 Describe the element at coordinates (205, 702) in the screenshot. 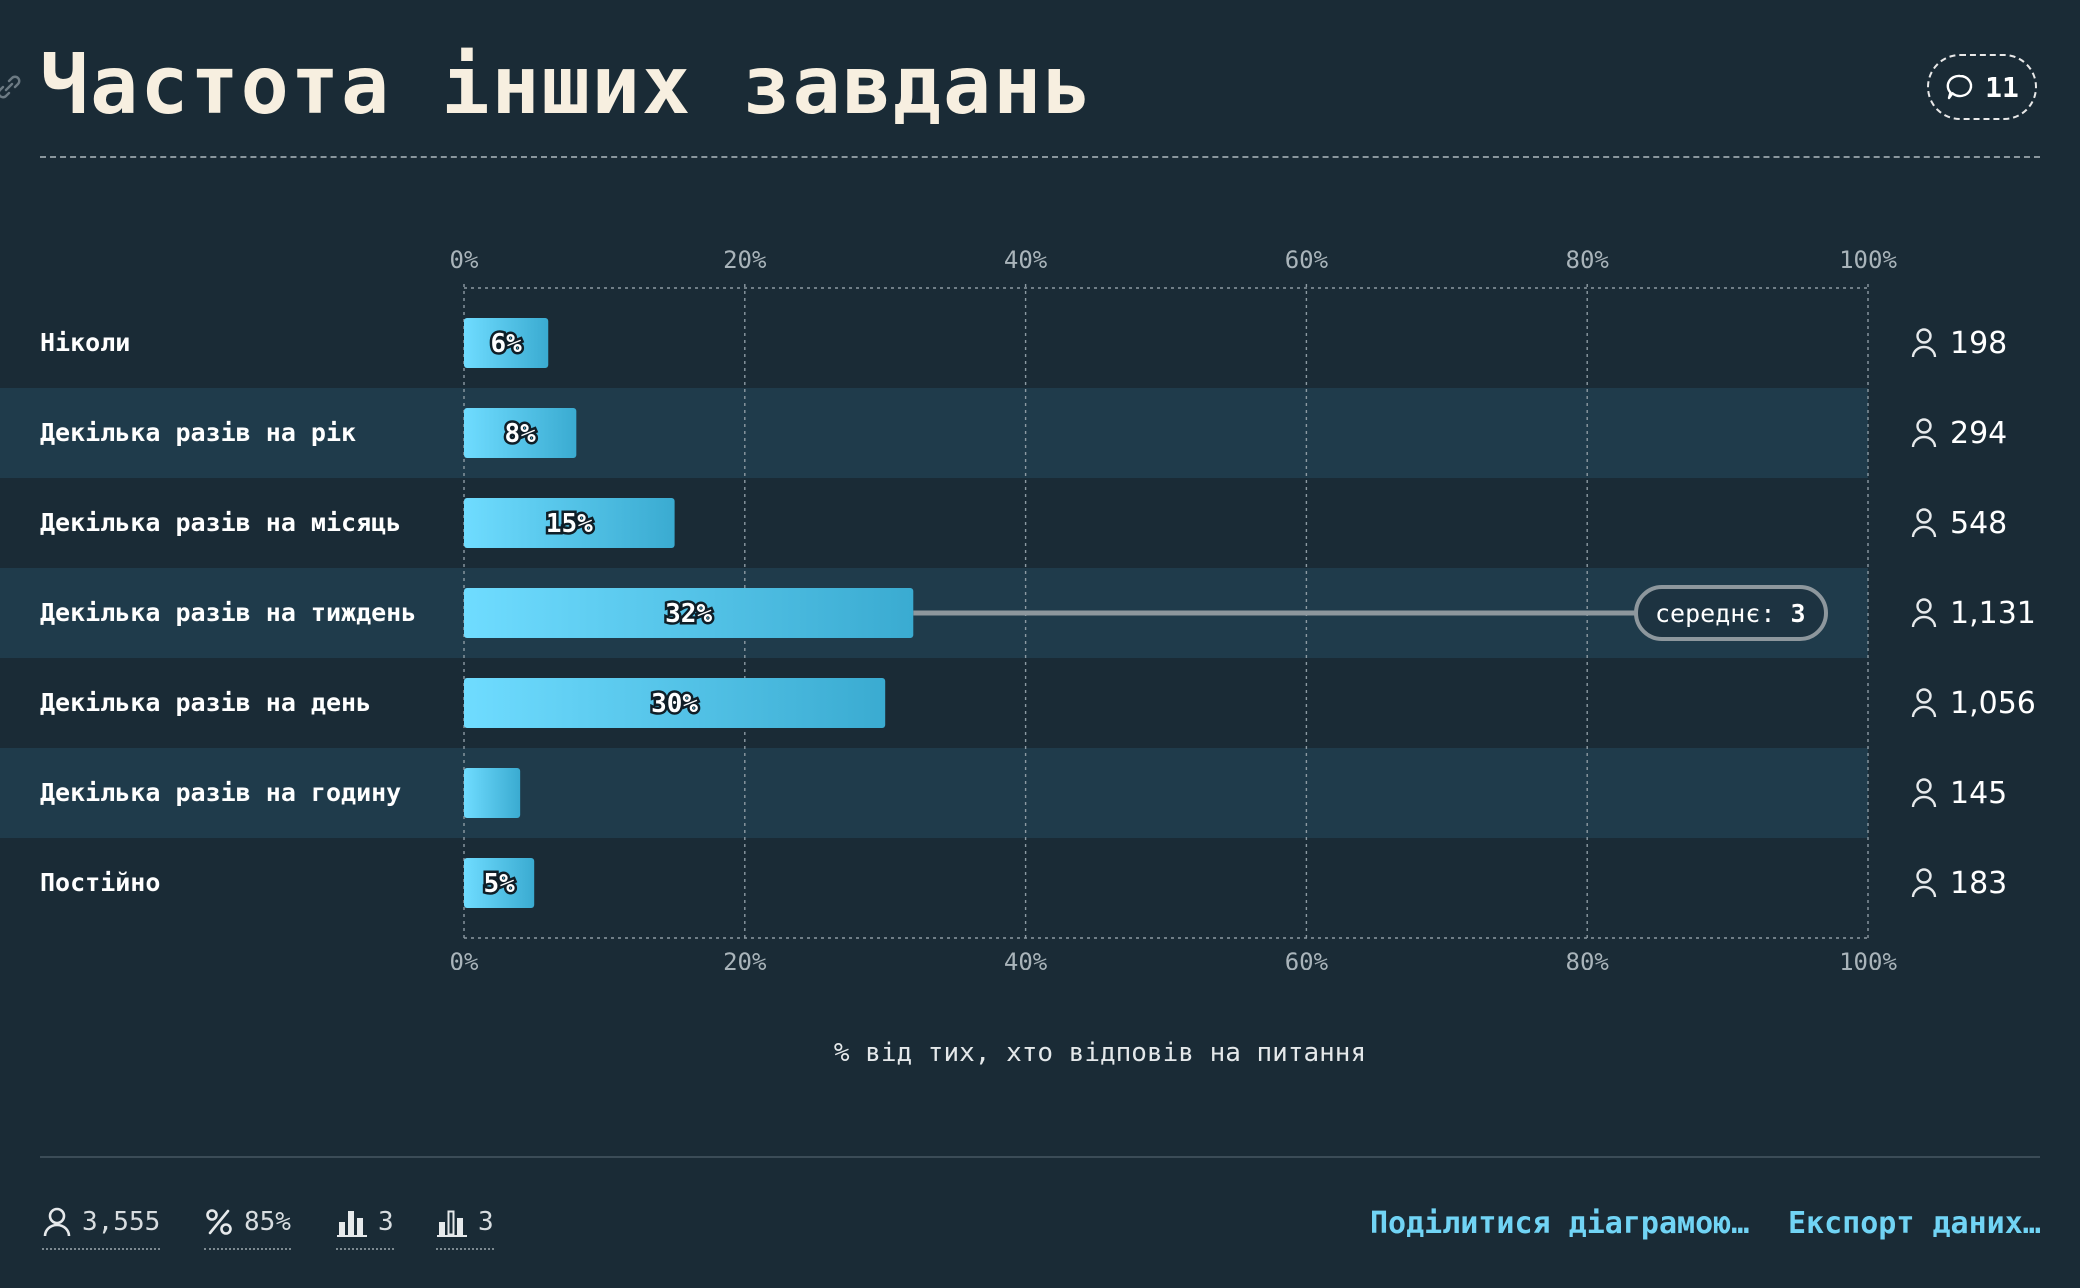

I see `category-label: Декілька разів на день` at that location.